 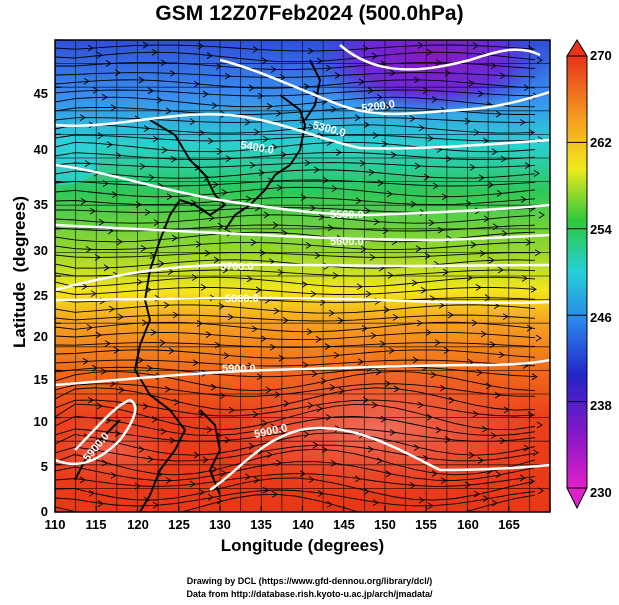 I want to click on contour-label: 5200.0, so click(x=378, y=106).